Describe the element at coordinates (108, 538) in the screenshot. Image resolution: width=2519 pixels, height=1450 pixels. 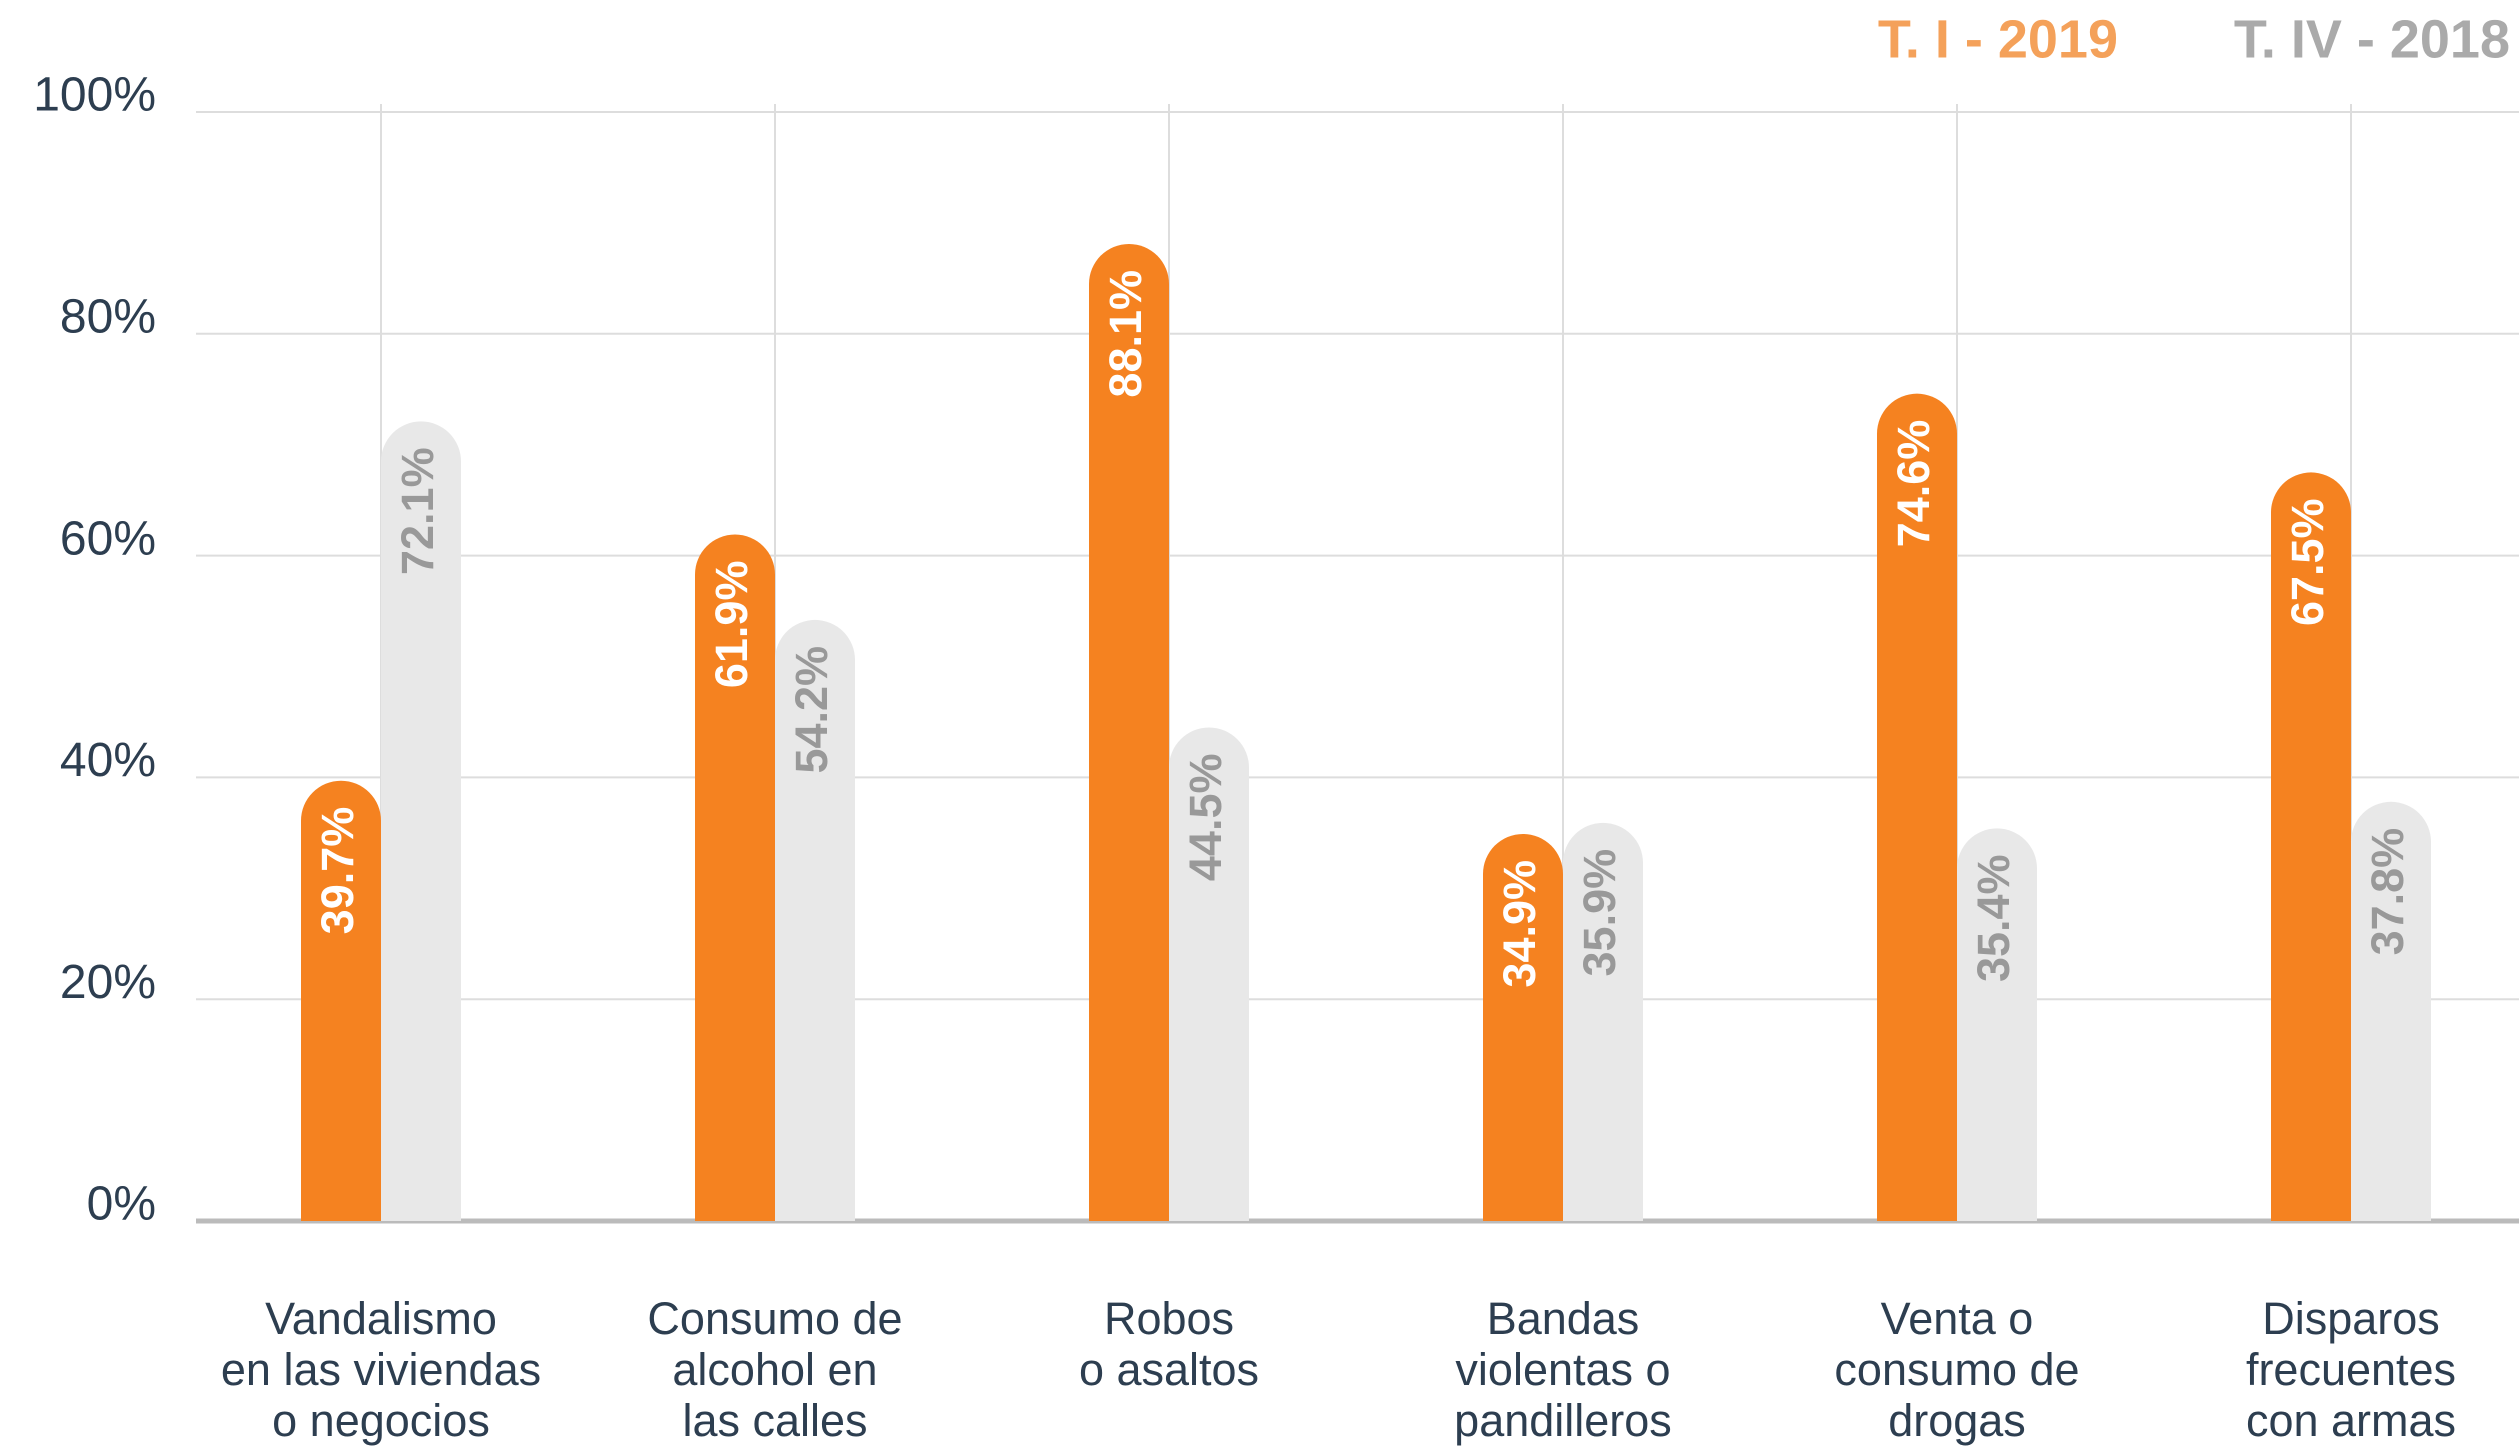
I see `y-tick-label: 60%` at that location.